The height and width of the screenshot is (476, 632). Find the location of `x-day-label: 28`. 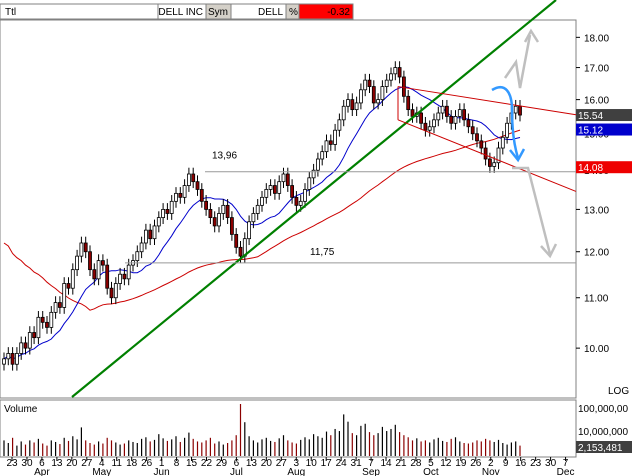

x-day-label: 28 is located at coordinates (416, 463).